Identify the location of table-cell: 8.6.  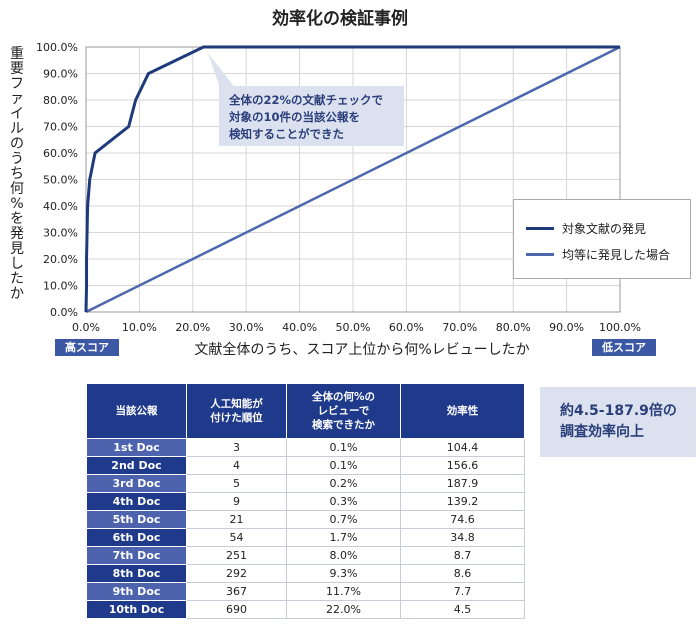
(462, 573).